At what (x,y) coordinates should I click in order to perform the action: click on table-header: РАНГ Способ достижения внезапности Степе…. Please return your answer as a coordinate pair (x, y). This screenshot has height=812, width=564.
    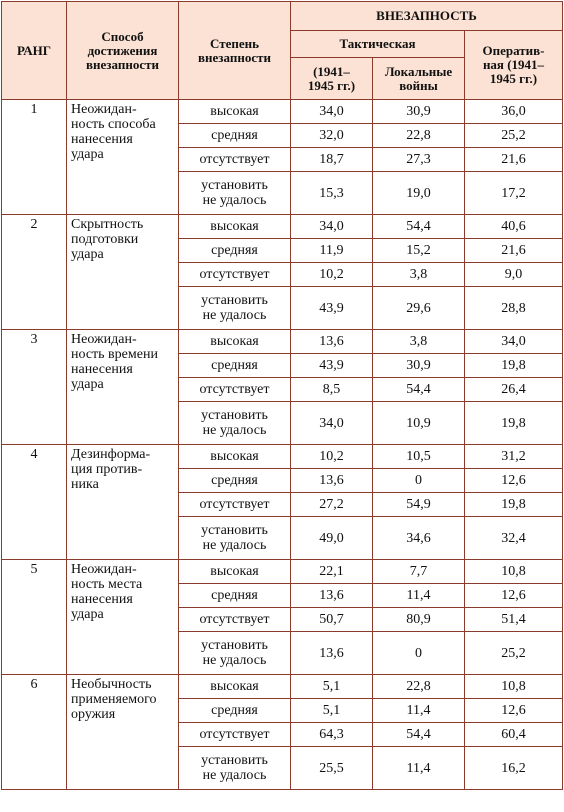
    Looking at the image, I should click on (282, 50).